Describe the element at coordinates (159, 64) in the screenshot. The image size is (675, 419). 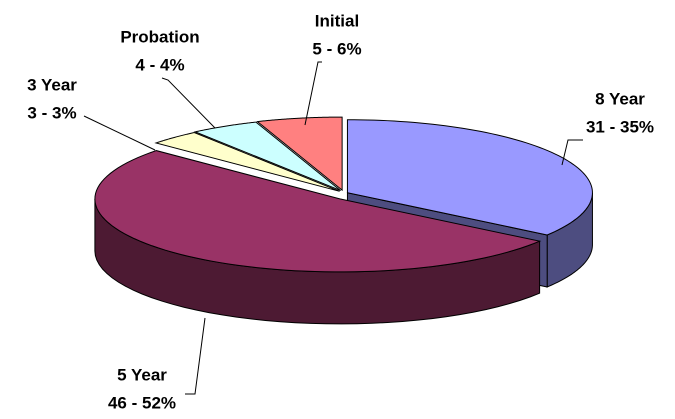
I see `value-label: 4 - 4%` at that location.